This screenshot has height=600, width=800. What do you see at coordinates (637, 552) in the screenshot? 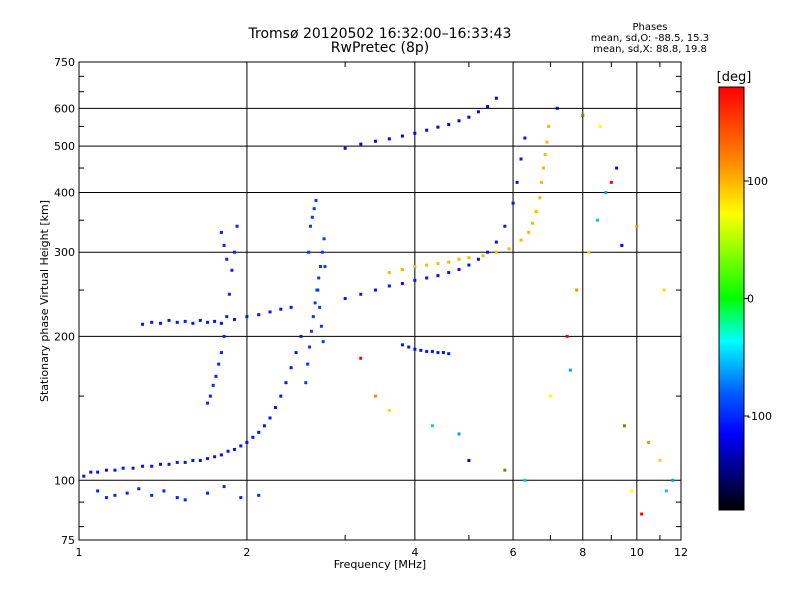
I see `x-tick-label: 10` at bounding box center [637, 552].